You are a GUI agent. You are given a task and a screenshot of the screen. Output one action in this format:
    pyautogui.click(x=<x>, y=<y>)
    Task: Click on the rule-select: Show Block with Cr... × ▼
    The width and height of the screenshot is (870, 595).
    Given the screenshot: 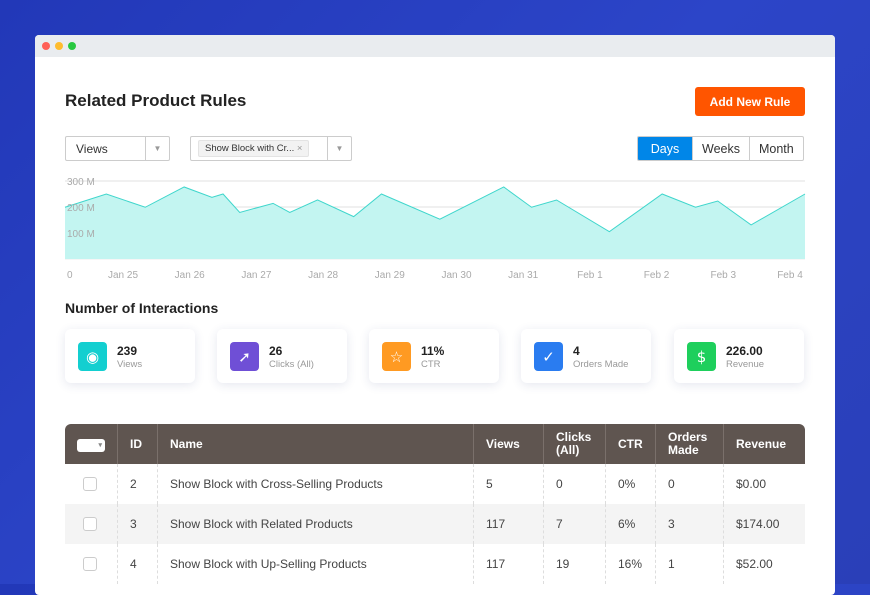 What is the action you would take?
    pyautogui.click(x=271, y=148)
    